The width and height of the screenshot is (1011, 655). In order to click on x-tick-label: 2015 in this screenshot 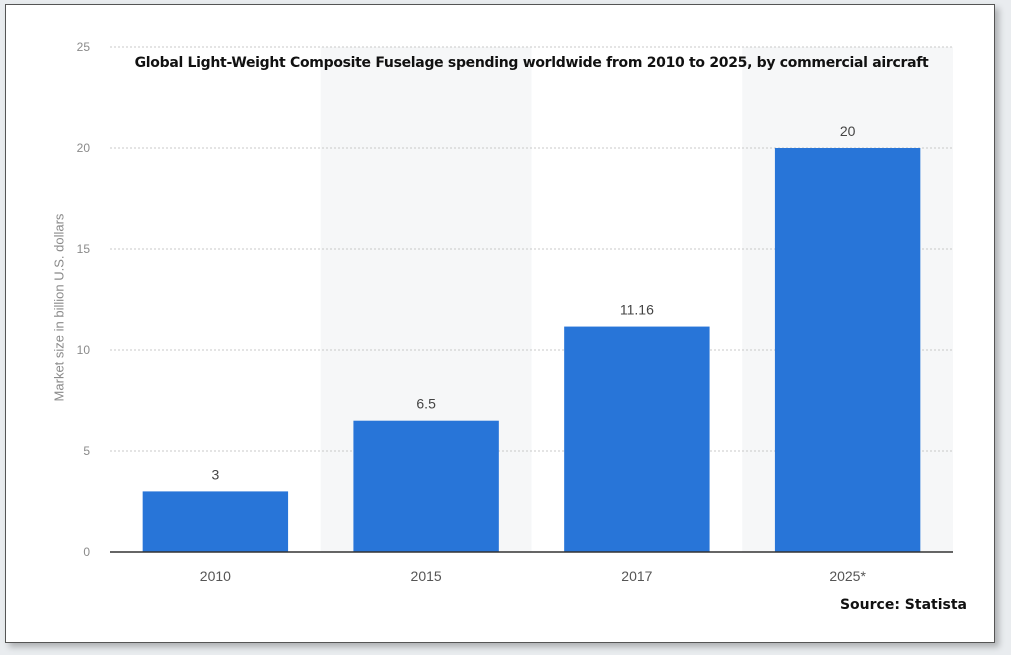, I will do `click(426, 576)`.